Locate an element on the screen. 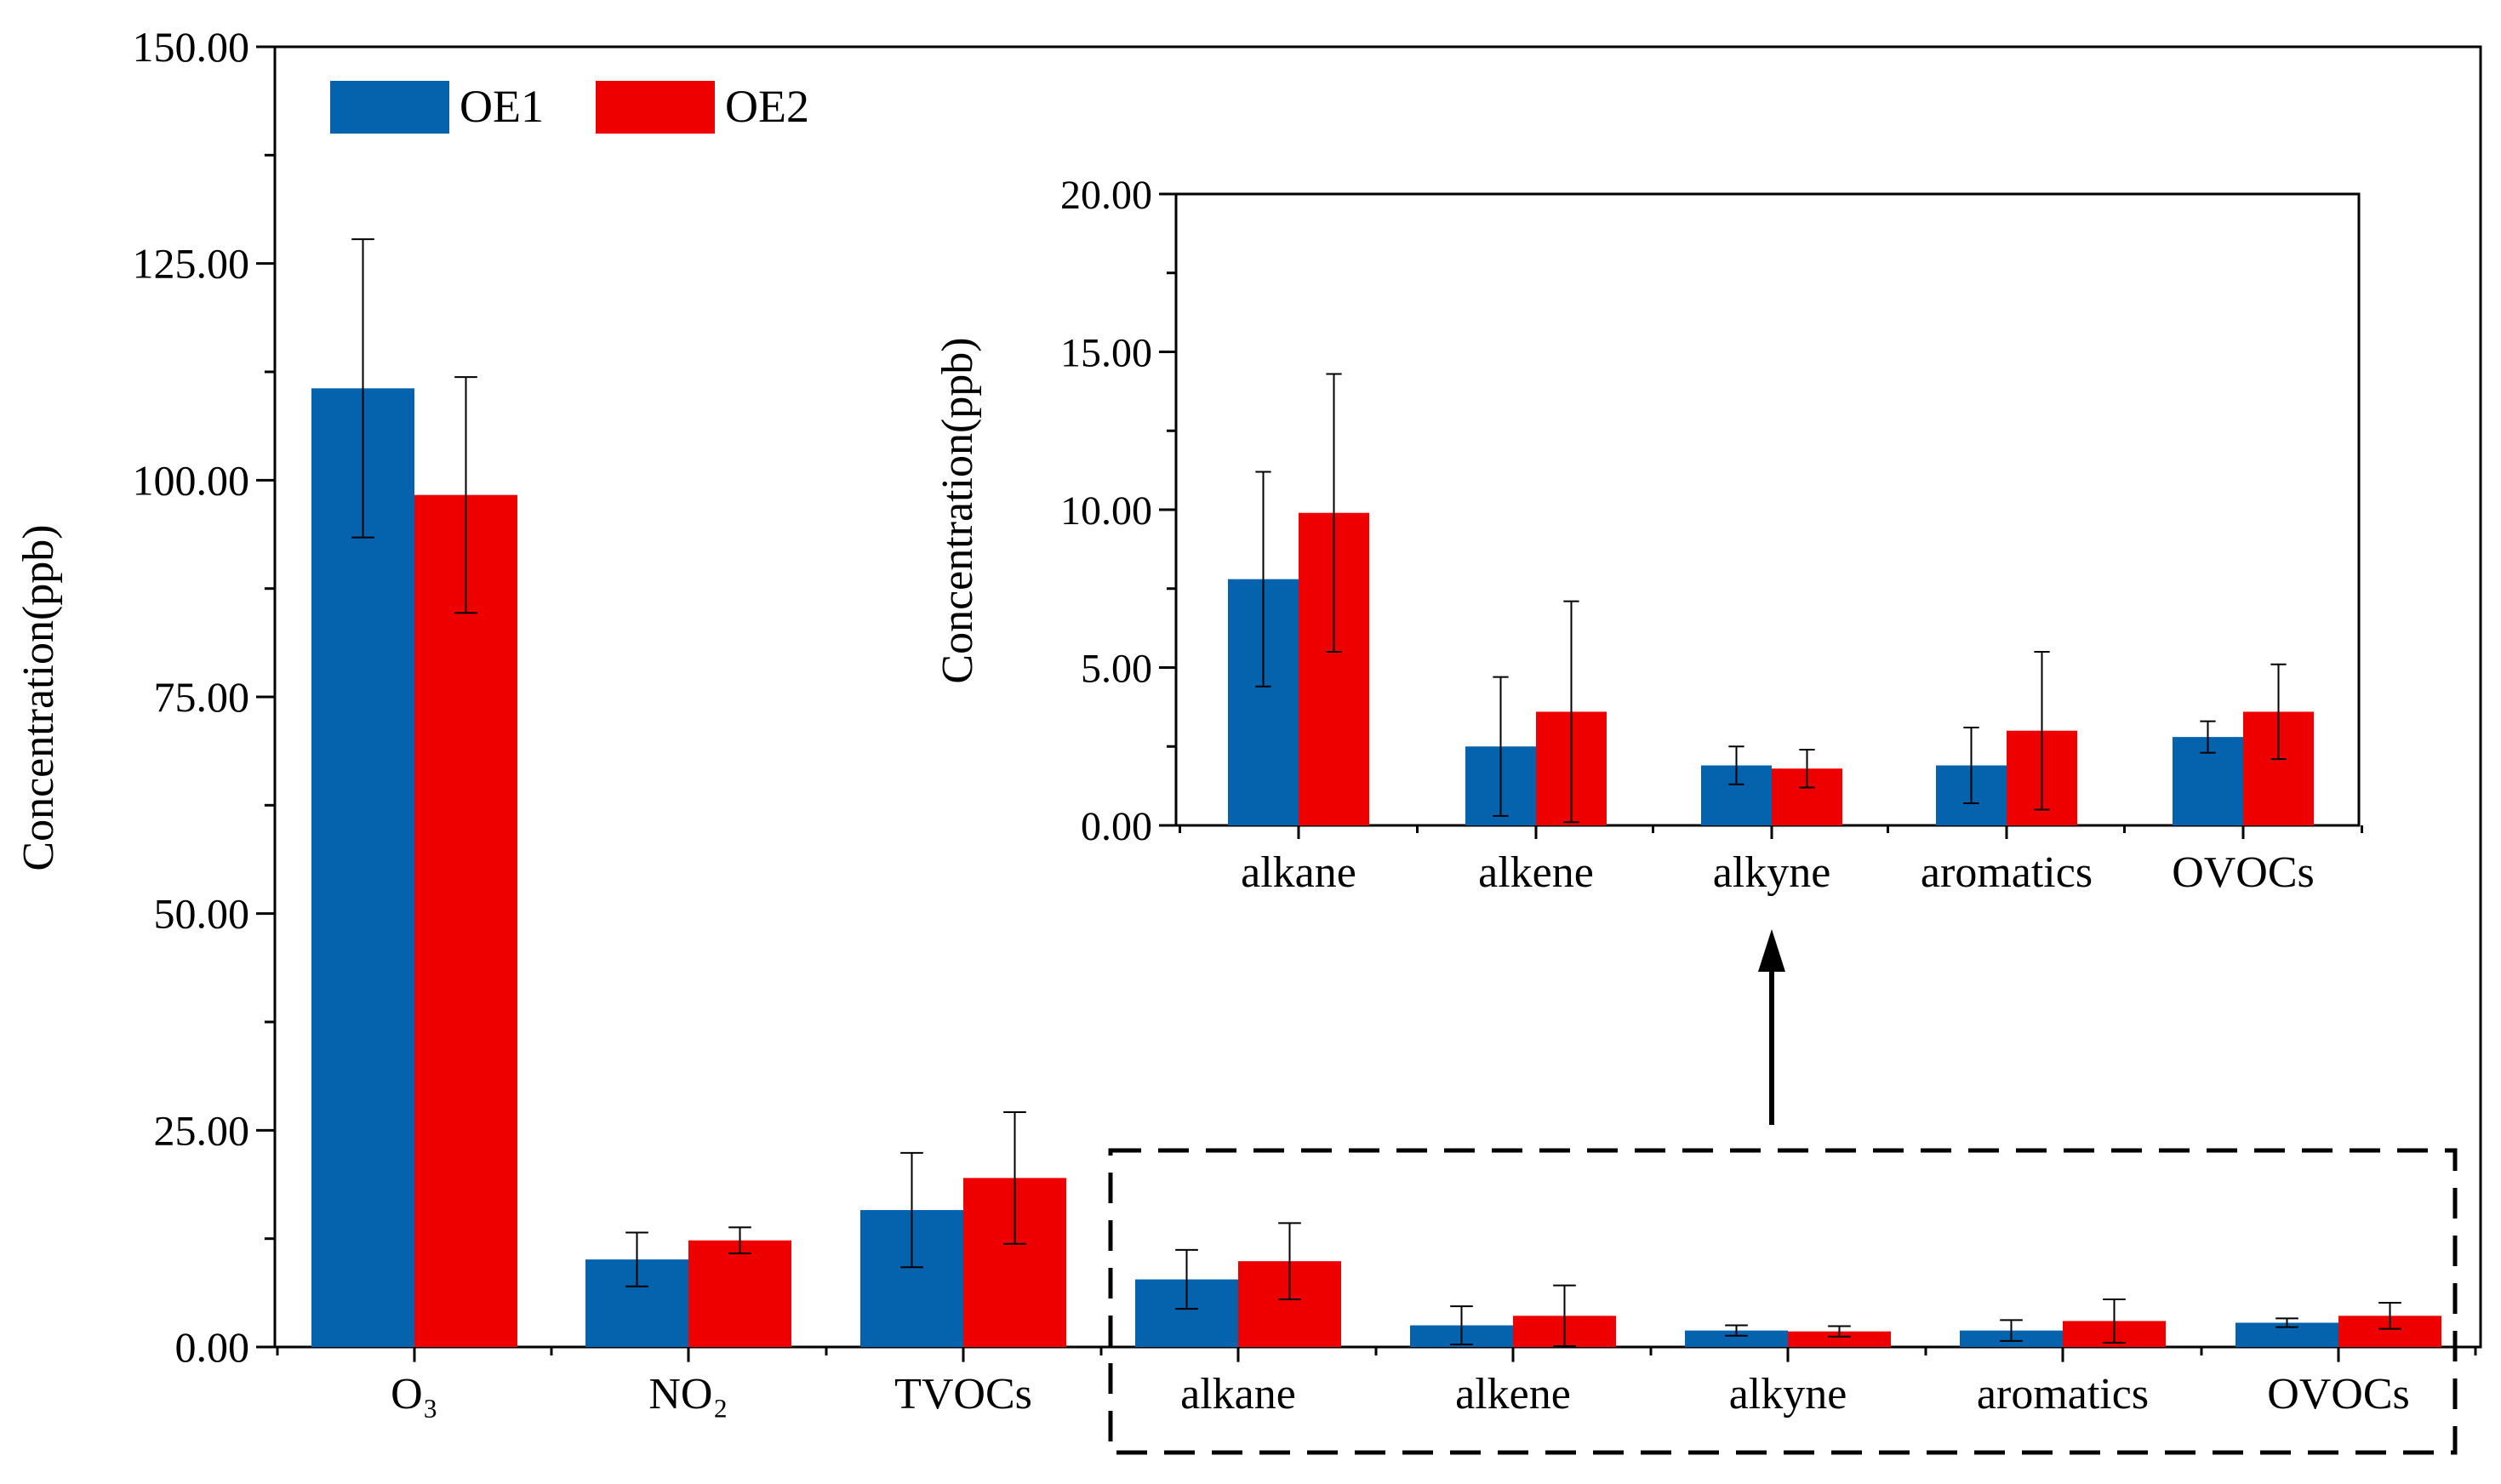  y-tick-label: 20.00 is located at coordinates (1106, 195).